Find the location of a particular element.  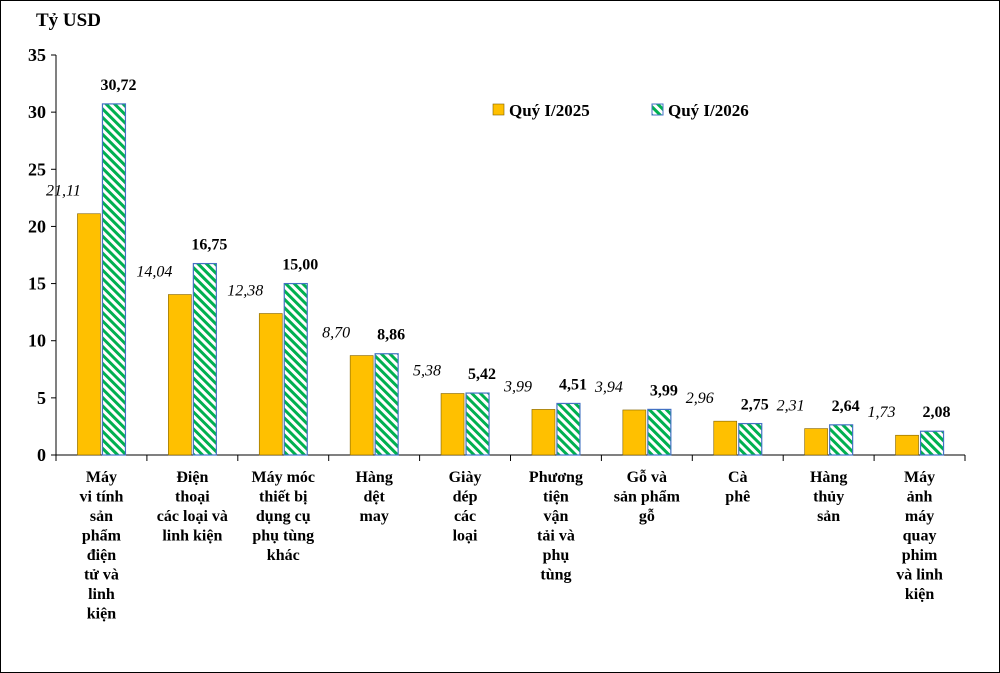

category-label-line: và linh is located at coordinates (919, 575).